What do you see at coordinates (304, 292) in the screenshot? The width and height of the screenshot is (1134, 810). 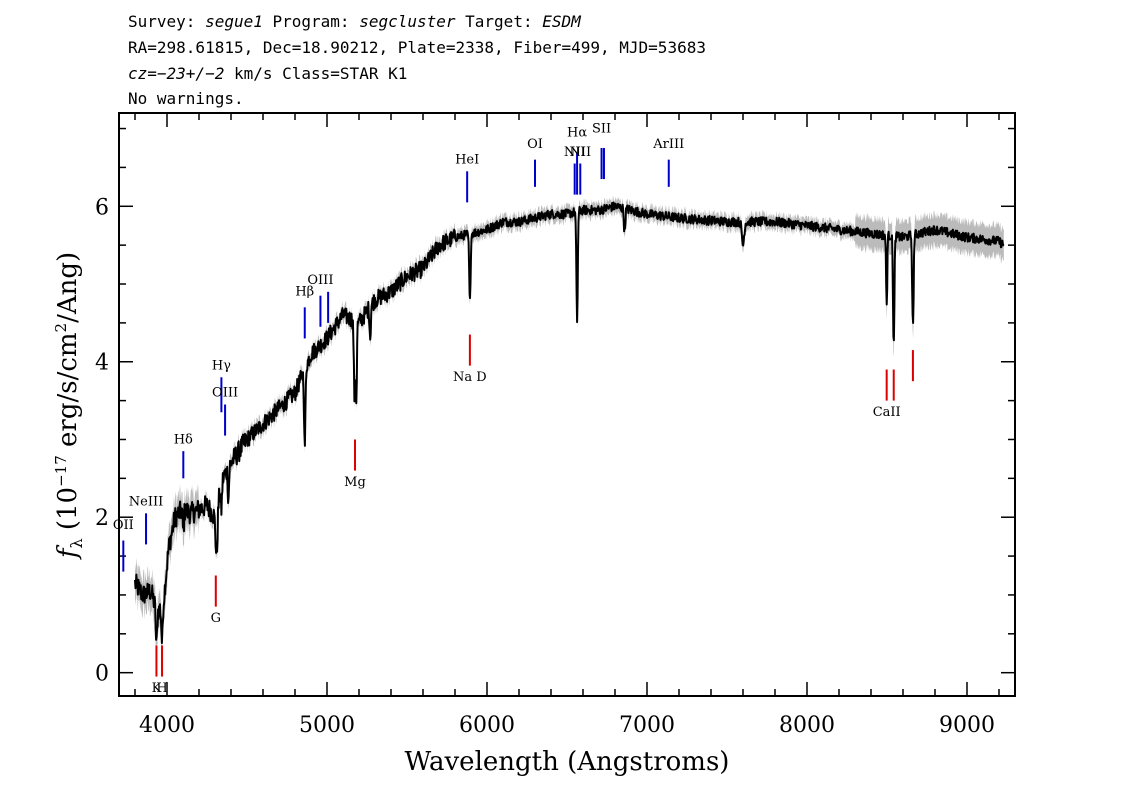 I see `emission-line-label: Hβ` at bounding box center [304, 292].